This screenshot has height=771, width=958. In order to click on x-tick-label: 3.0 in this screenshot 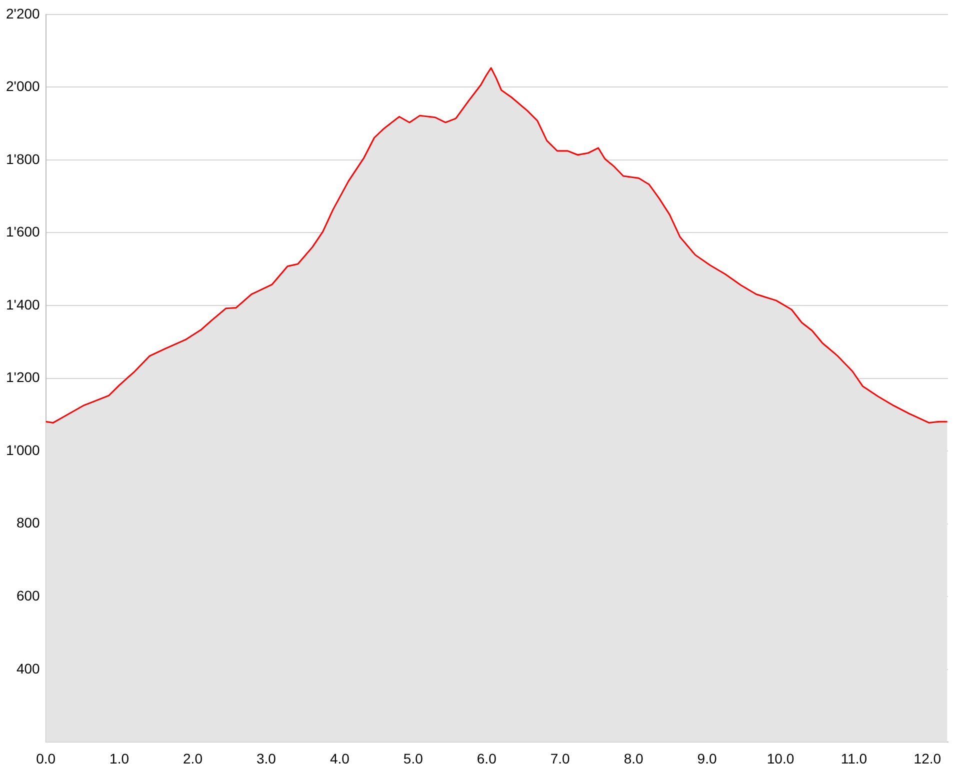, I will do `click(266, 758)`.